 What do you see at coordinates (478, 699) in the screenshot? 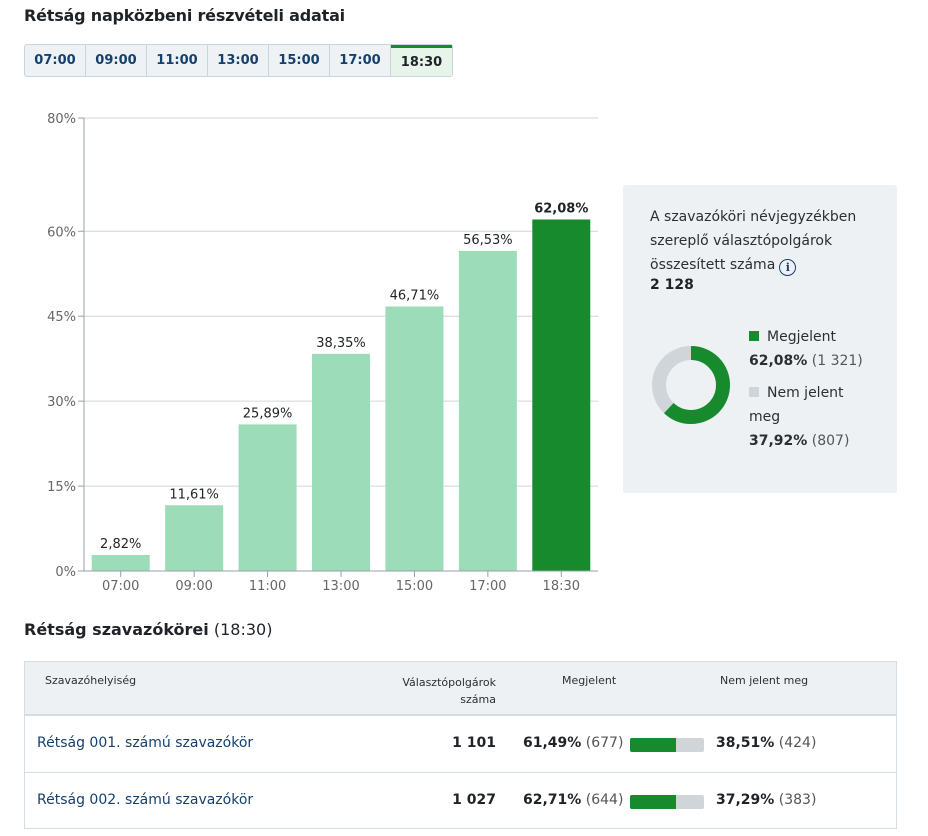
I see `header-voters-line2: száma` at bounding box center [478, 699].